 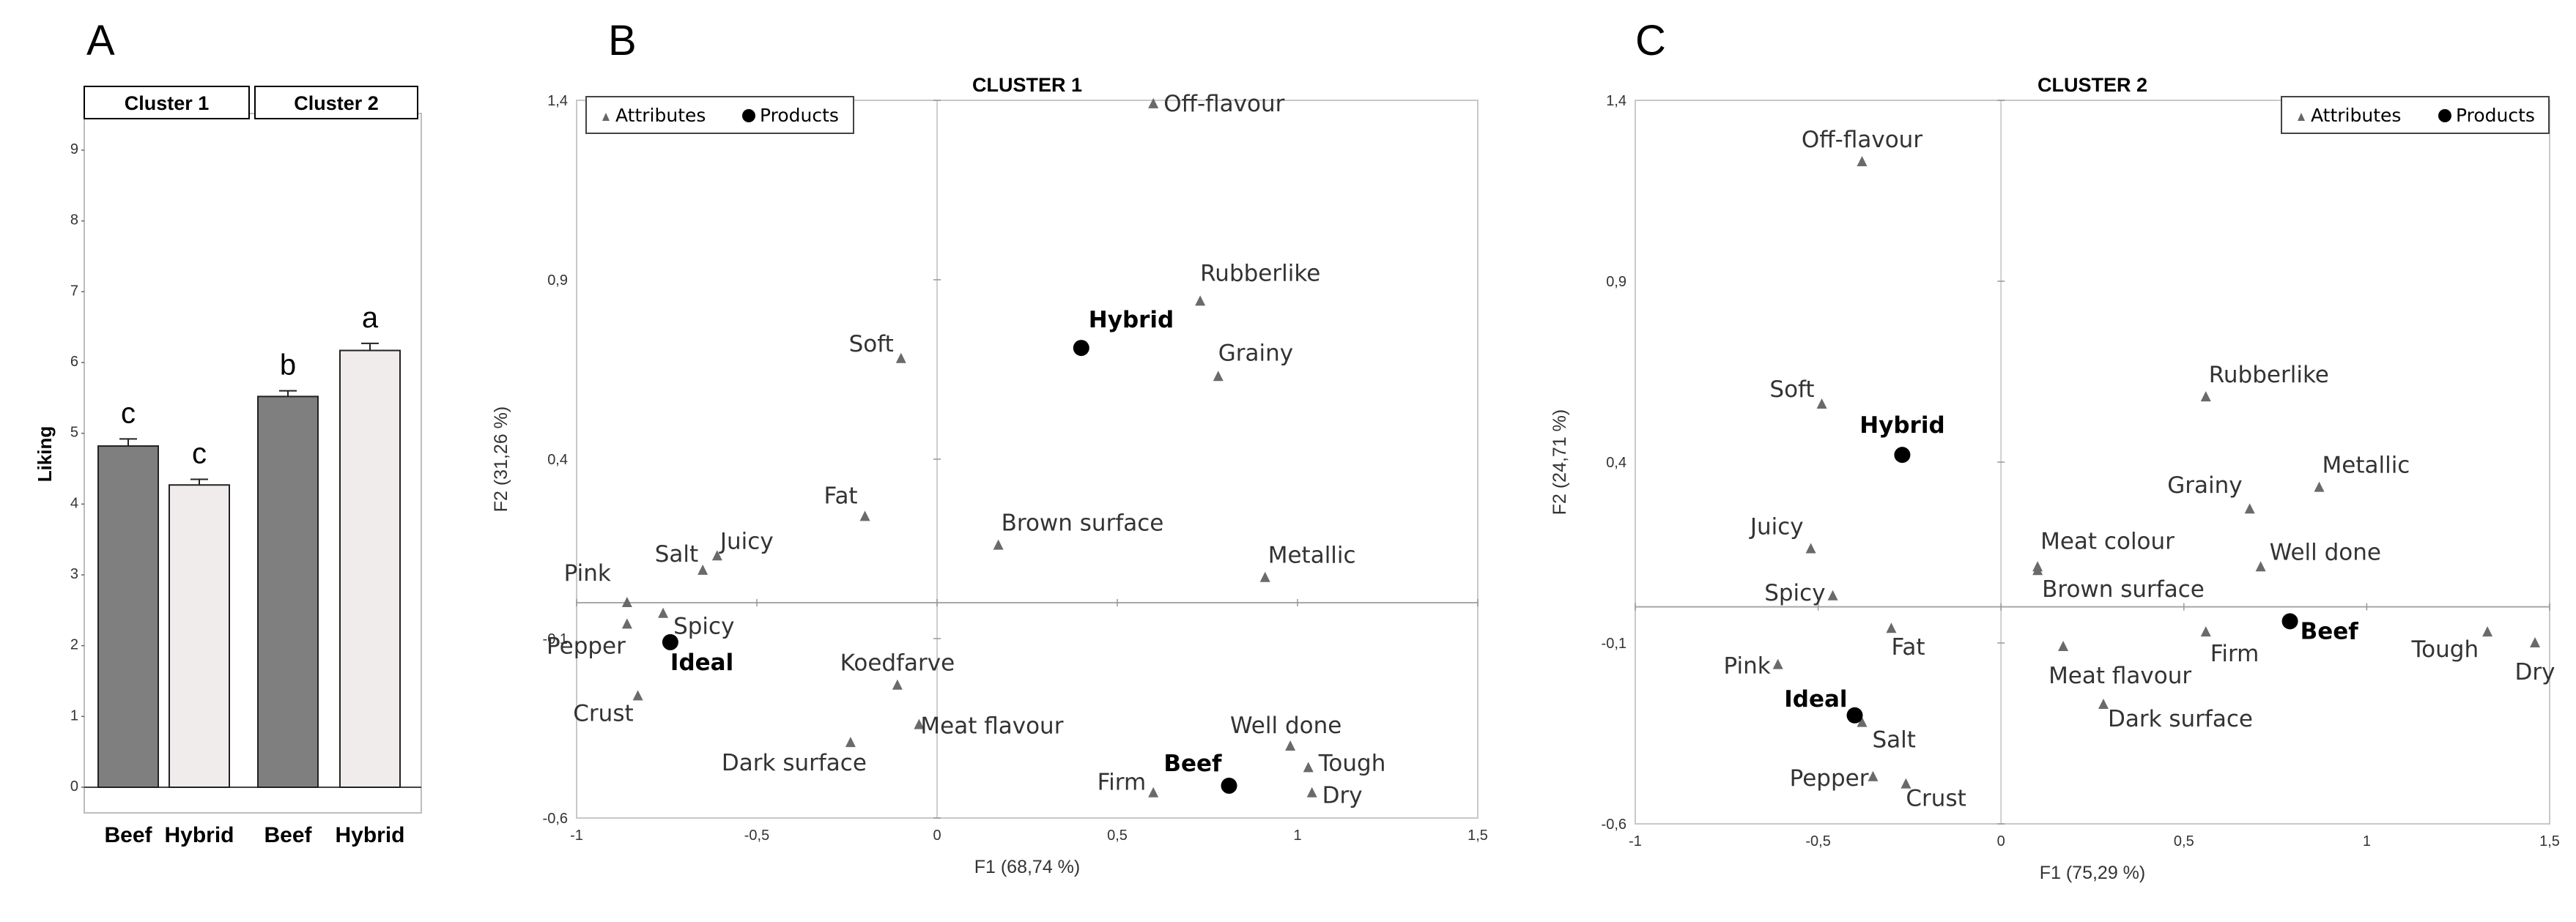 What do you see at coordinates (1131, 320) in the screenshot?
I see `product-label: Hybrid` at bounding box center [1131, 320].